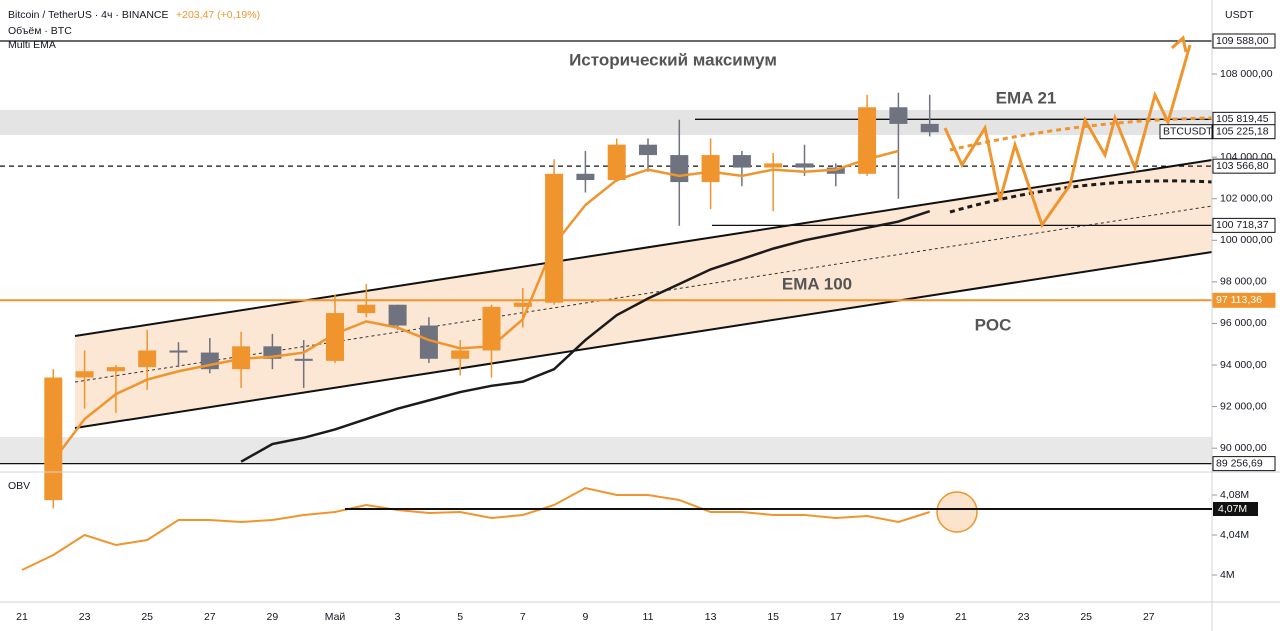 The width and height of the screenshot is (1280, 631). What do you see at coordinates (1239, 15) in the screenshot?
I see `currency: USDT` at bounding box center [1239, 15].